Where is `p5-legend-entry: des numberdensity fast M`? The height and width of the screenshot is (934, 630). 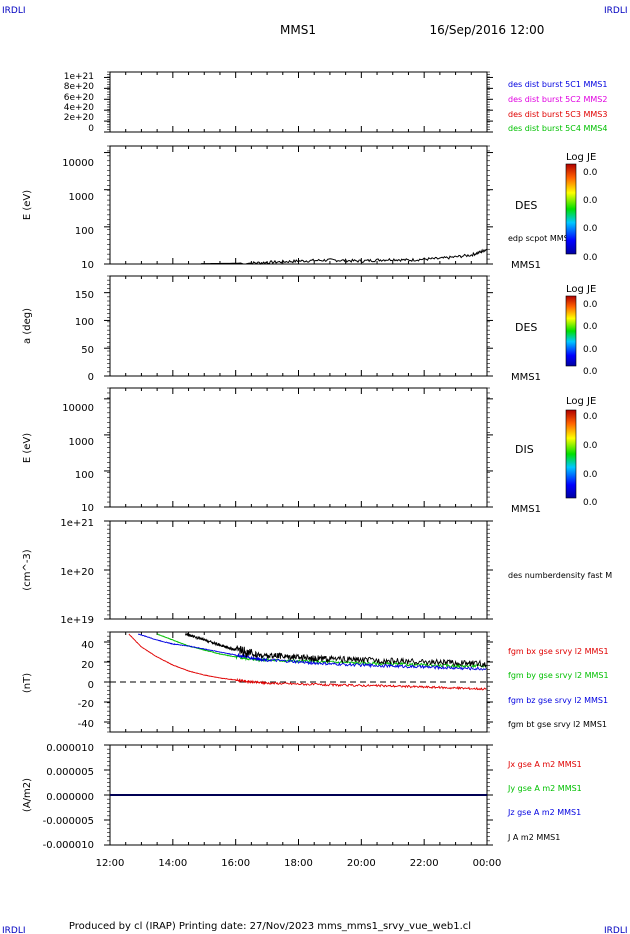
p5-legend-entry: des numberdensity fast M is located at coordinates (560, 575).